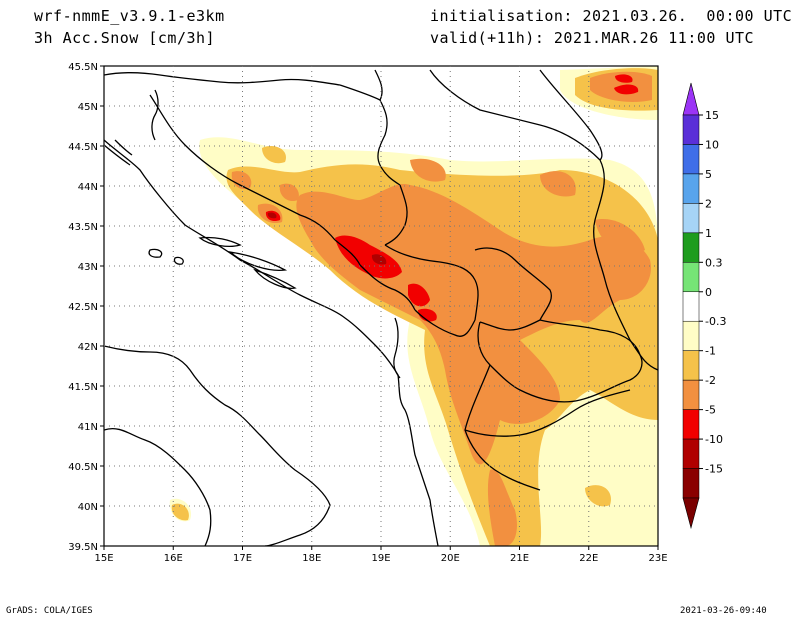  I want to click on lat-label: 45N, so click(88, 107).